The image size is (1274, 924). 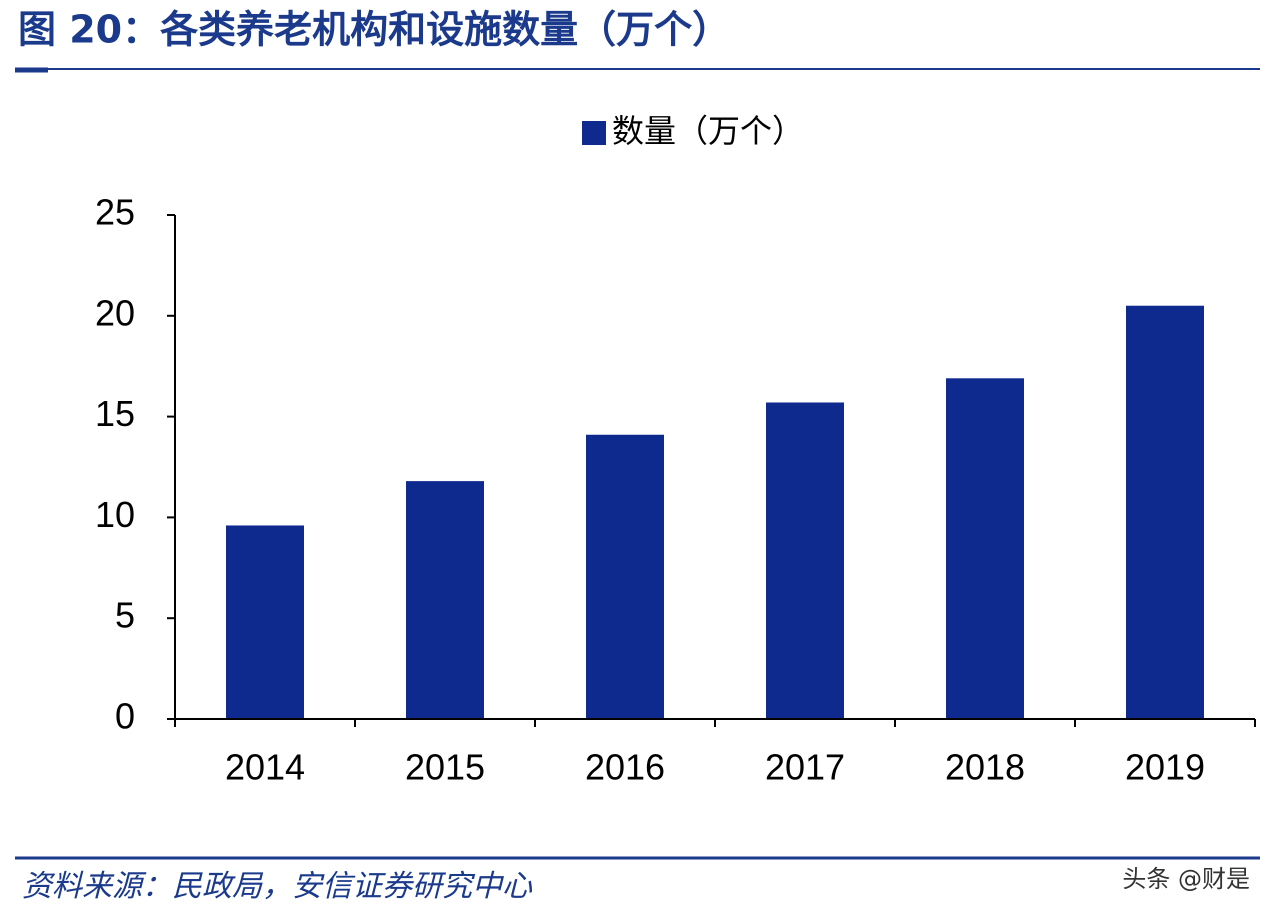 I want to click on x-tick-label: 2014, so click(x=265, y=767).